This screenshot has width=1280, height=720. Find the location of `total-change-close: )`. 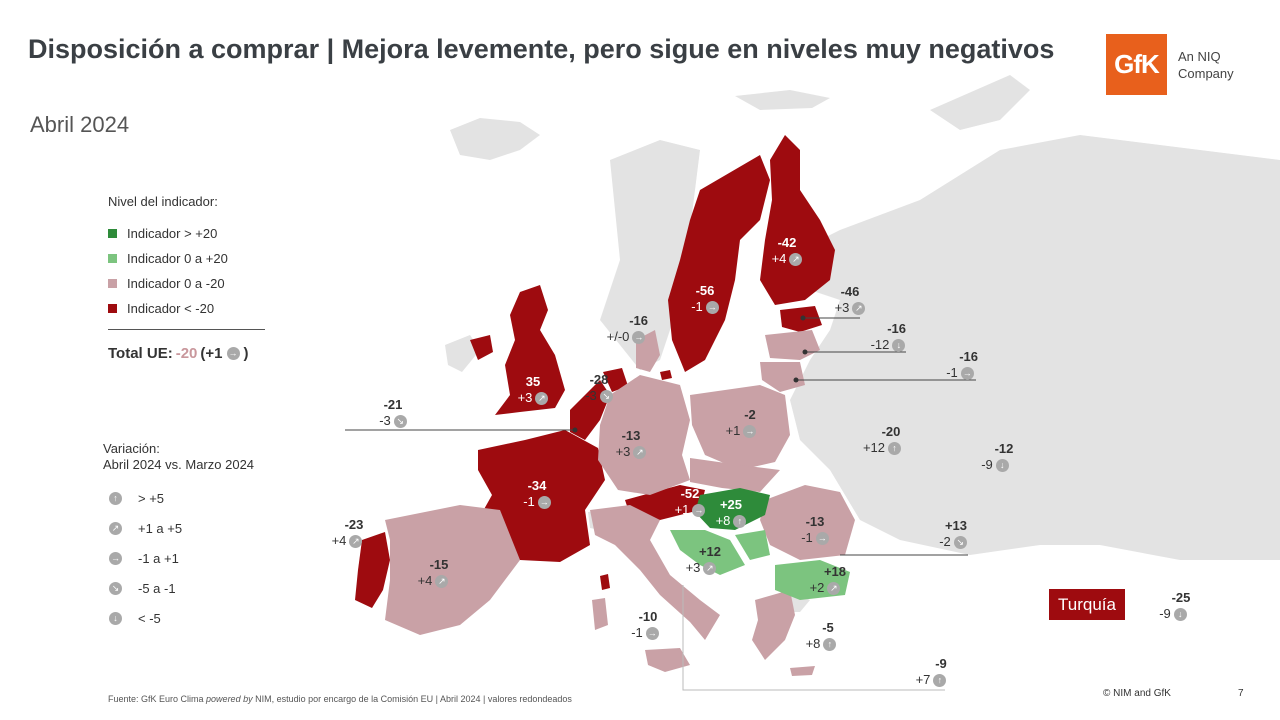

total-change-close: ) is located at coordinates (246, 353).